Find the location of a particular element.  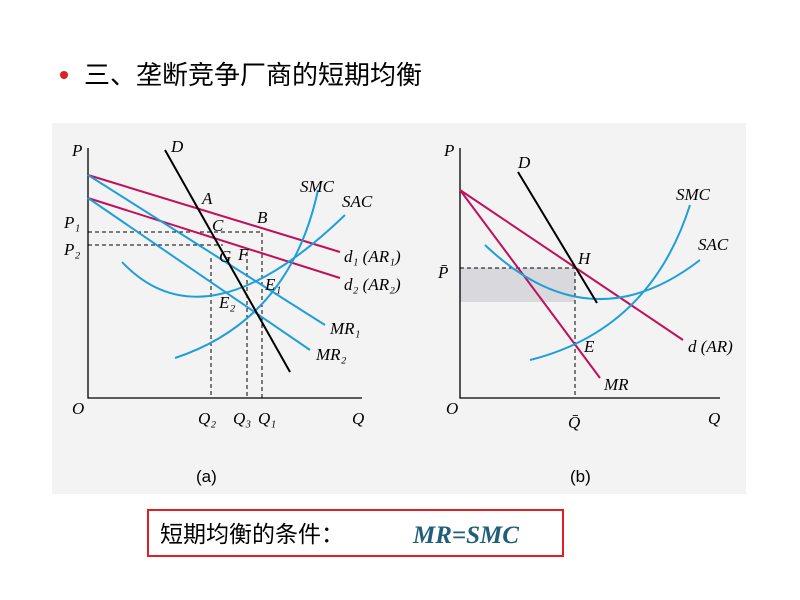

label: C is located at coordinates (218, 225).